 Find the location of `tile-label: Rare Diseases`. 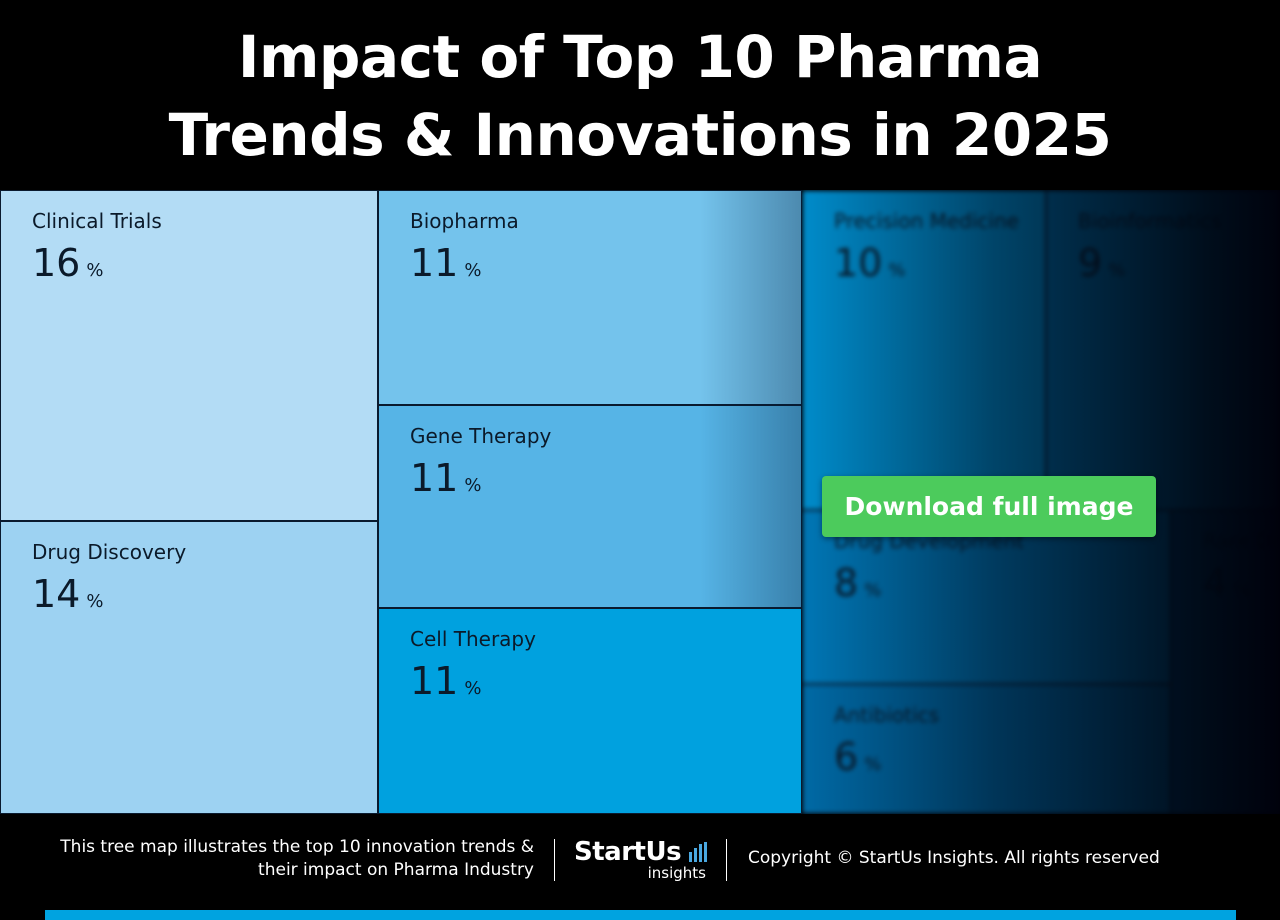

tile-label: Rare Diseases is located at coordinates (1241, 541).